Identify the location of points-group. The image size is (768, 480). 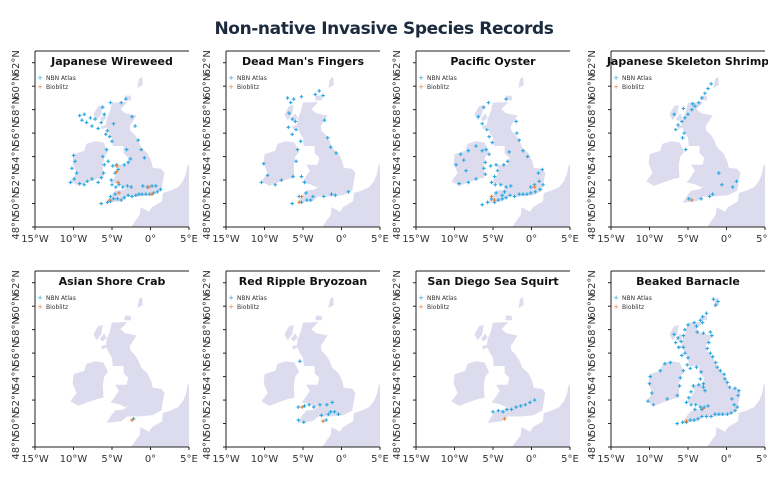
(693, 361).